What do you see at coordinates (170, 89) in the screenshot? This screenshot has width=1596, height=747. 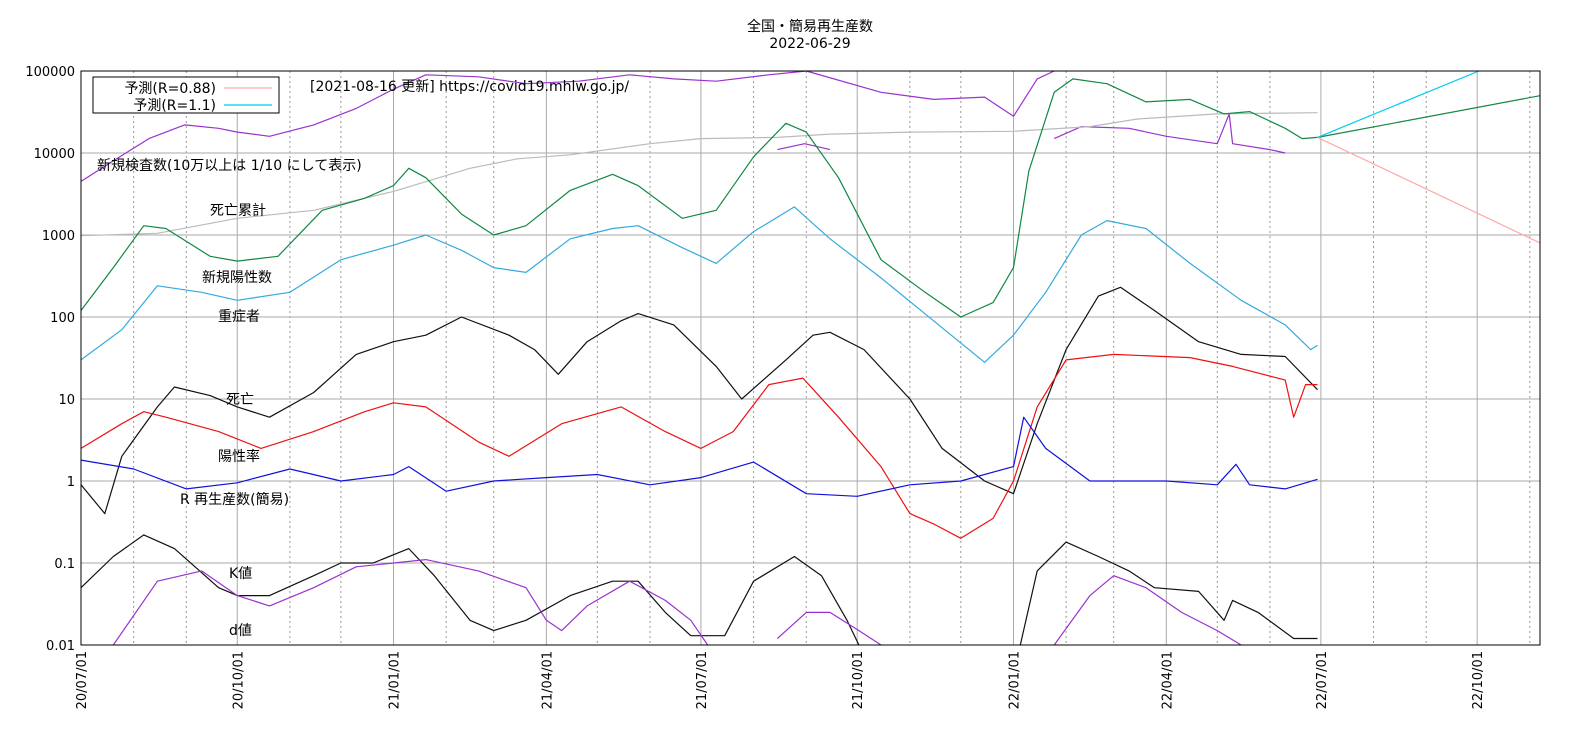 I see `legend-label: 予測(R=0.88)` at bounding box center [170, 89].